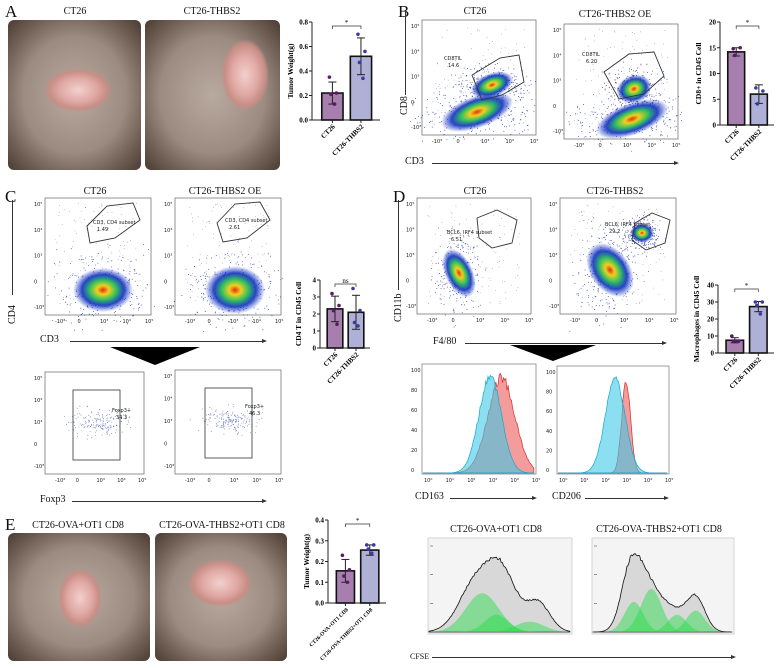 The height and width of the screenshot is (668, 784). I want to click on y-tick-label: 0.2, so click(303, 96).